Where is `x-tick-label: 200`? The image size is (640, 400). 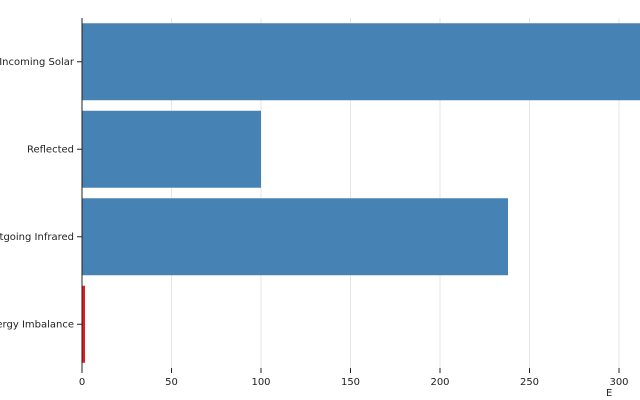
x-tick-label: 200 is located at coordinates (439, 382).